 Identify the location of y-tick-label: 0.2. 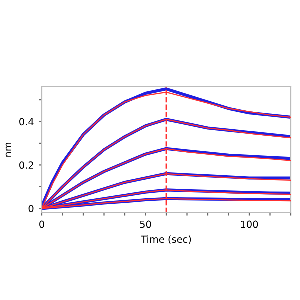
(27, 166).